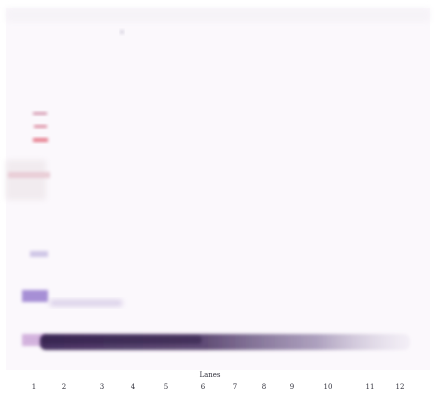  I want to click on lane-label: 3, so click(102, 387).